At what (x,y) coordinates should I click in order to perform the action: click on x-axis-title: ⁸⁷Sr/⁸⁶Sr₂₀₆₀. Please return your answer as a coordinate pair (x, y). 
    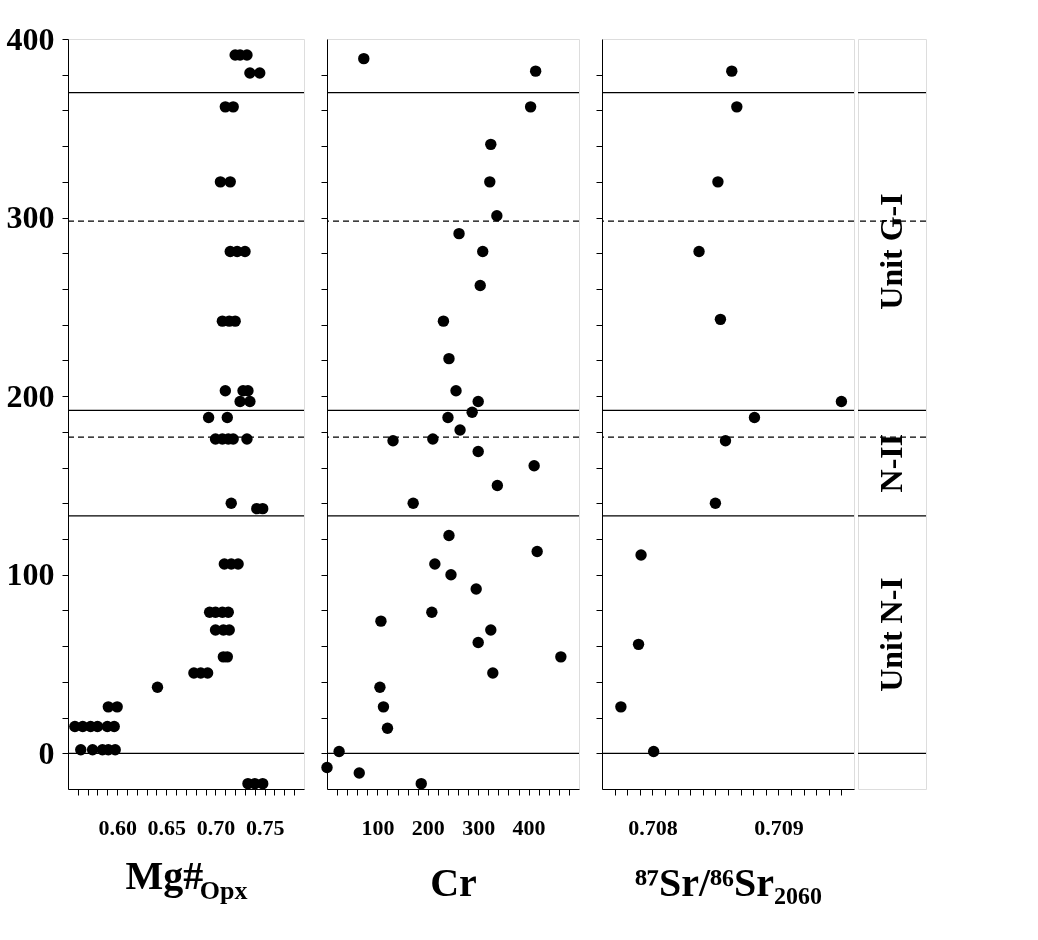
    Looking at the image, I should click on (728, 882).